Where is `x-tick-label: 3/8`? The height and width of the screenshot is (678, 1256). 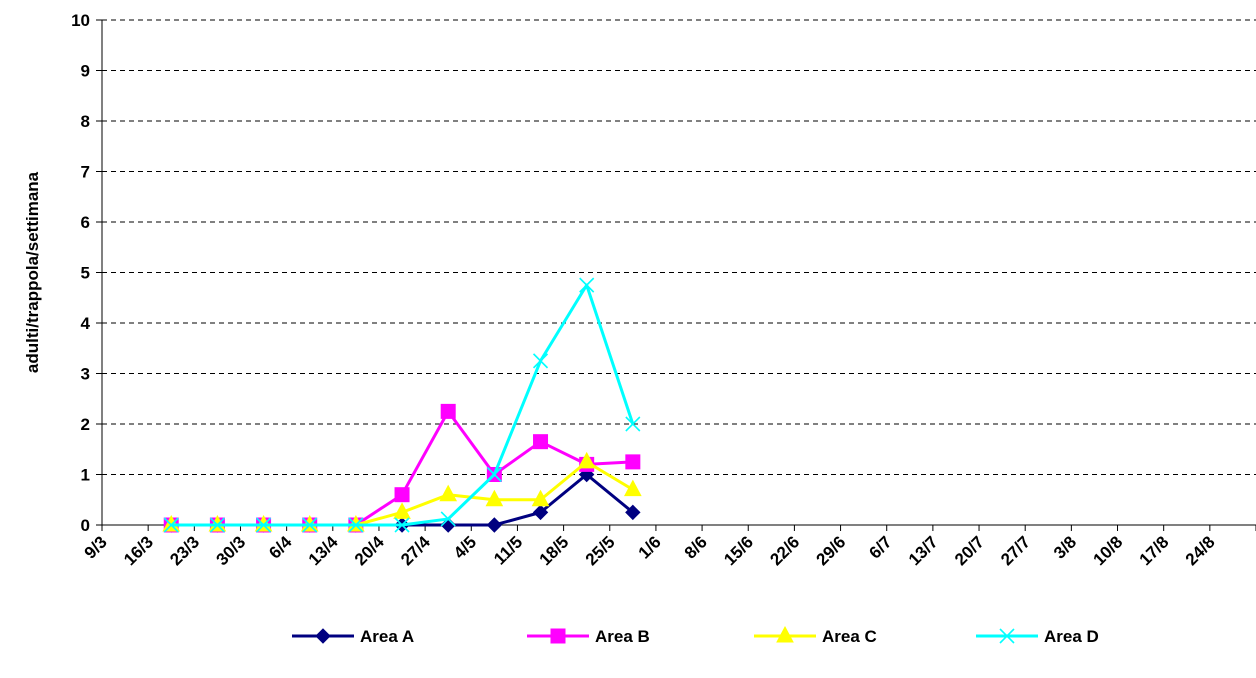
x-tick-label: 3/8 is located at coordinates (1065, 547).